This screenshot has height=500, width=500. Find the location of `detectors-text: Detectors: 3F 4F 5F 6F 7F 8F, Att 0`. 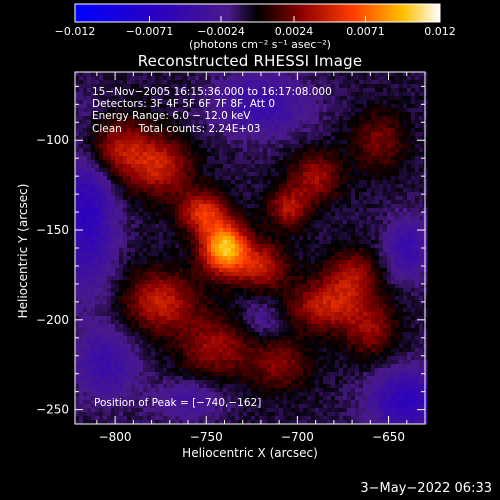

detectors-text: Detectors: 3F 4F 5F 6F 7F 8F, Att 0 is located at coordinates (184, 104).